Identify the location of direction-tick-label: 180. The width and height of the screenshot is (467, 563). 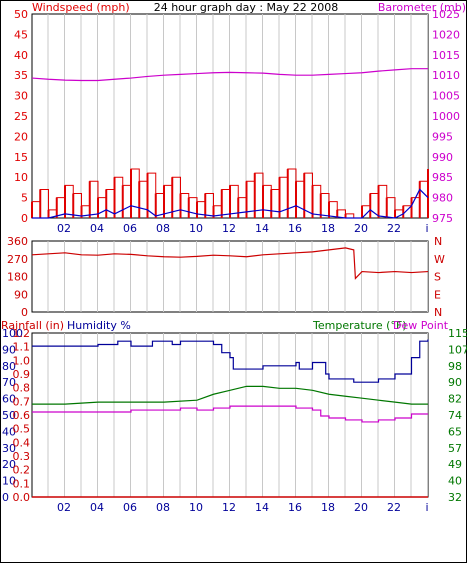
(17, 277).